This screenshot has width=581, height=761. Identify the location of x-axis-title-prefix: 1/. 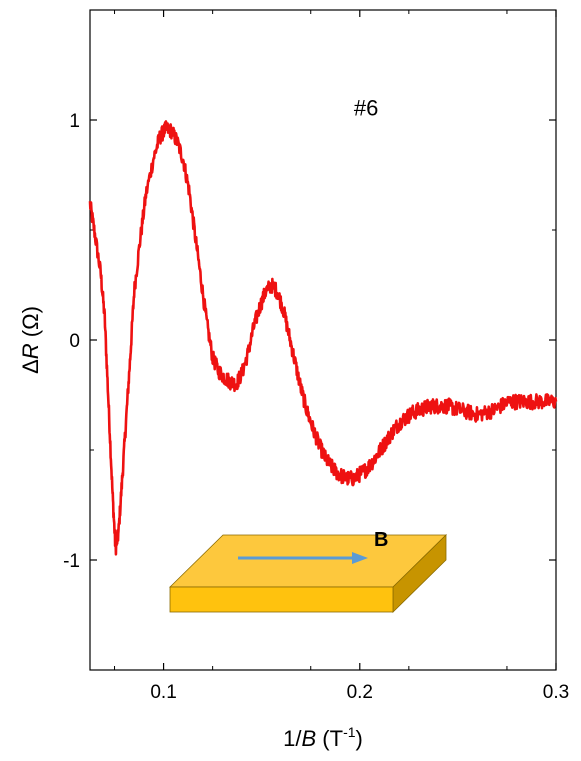
(292, 738).